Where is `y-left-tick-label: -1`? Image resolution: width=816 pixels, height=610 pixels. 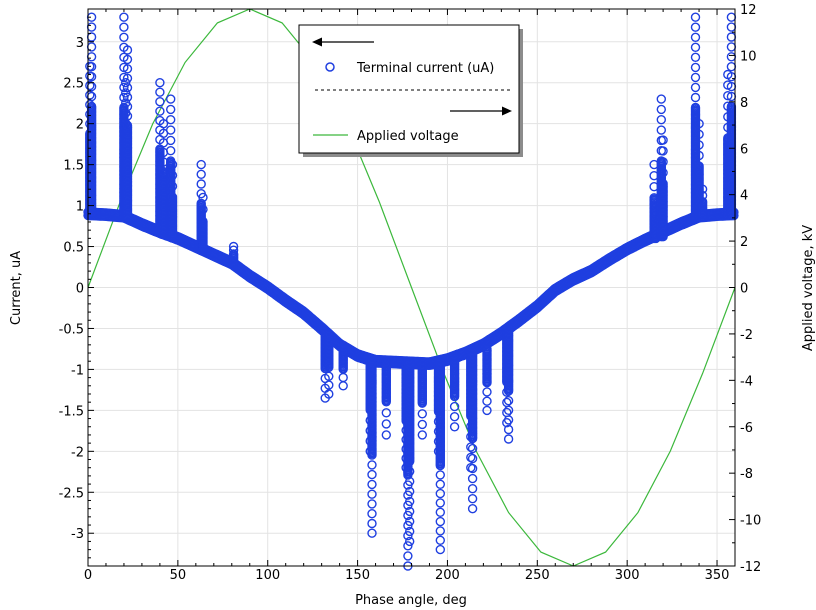
y-left-tick-label: -1 is located at coordinates (77, 370).